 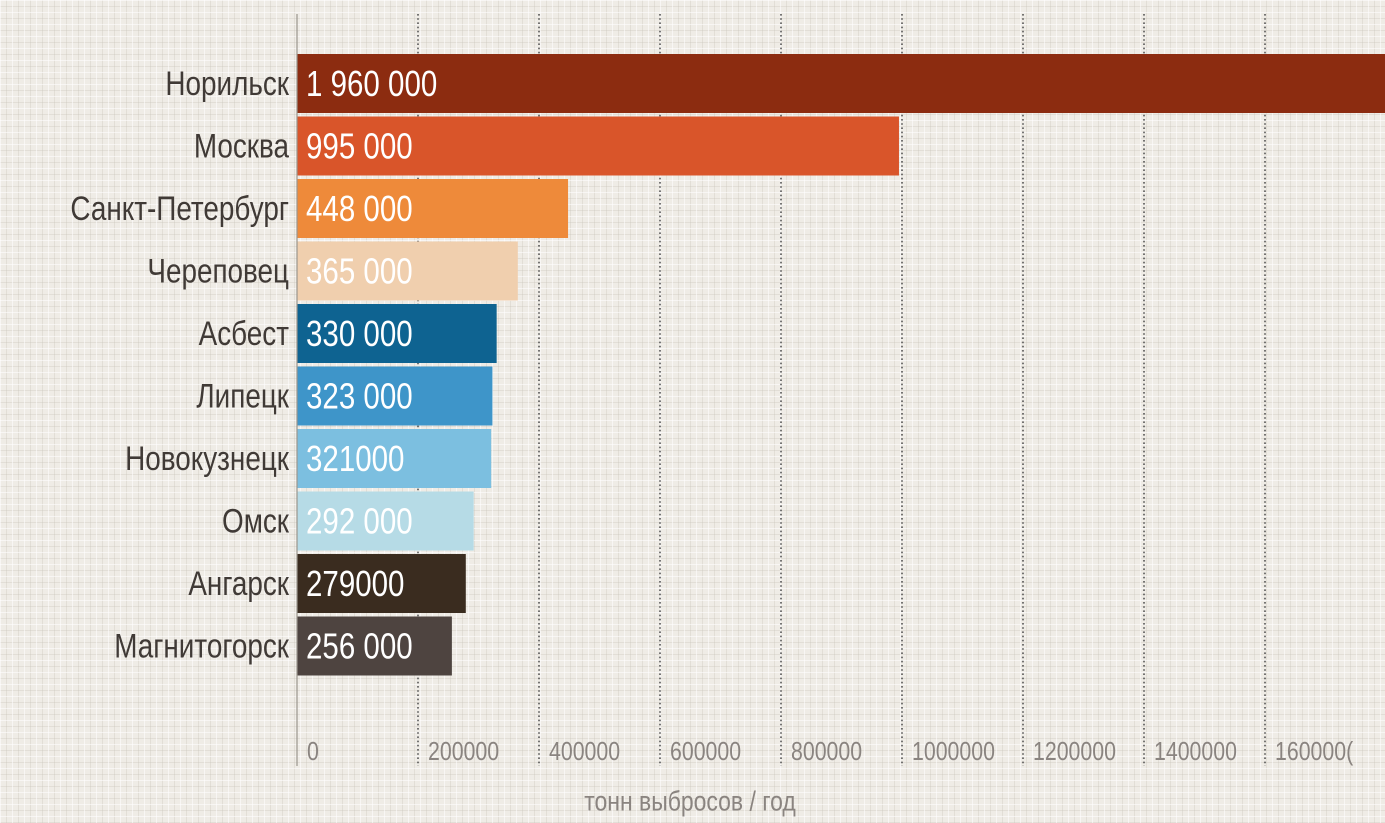 I want to click on x-tick-label: 160000(, so click(x=1314, y=752).